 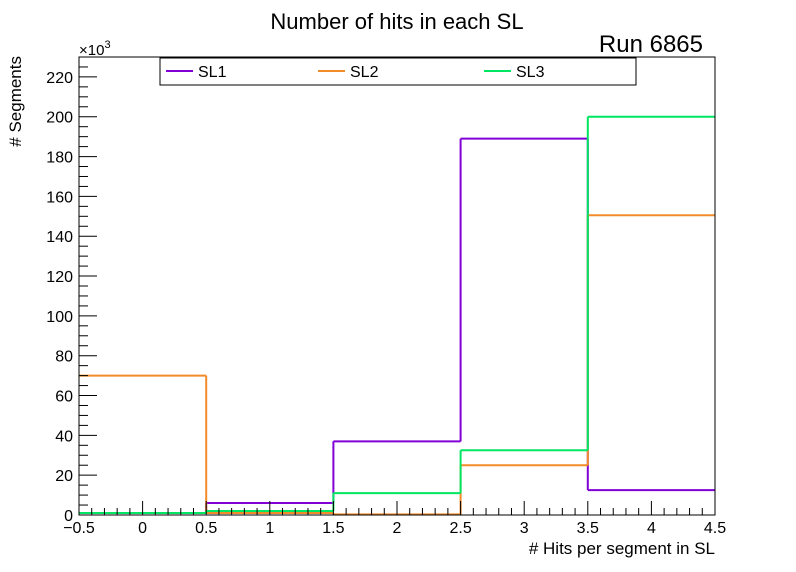 What do you see at coordinates (206, 528) in the screenshot?
I see `x-tick-label: 0.5` at bounding box center [206, 528].